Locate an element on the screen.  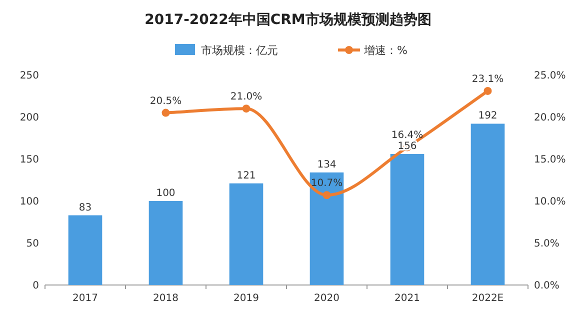
data-label: 192 is located at coordinates (488, 116).